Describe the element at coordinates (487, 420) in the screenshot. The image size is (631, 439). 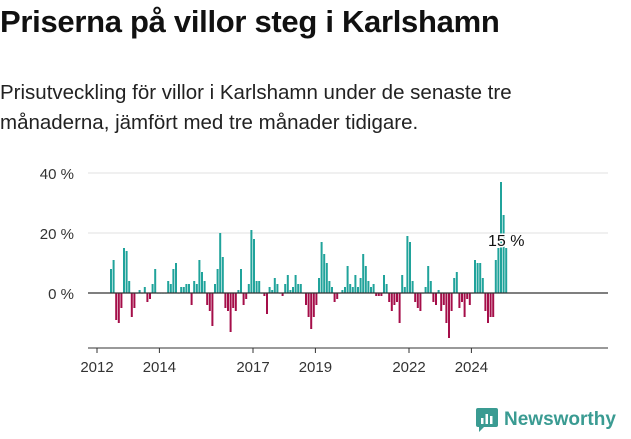
I see `newsworthy-logo-icon` at that location.